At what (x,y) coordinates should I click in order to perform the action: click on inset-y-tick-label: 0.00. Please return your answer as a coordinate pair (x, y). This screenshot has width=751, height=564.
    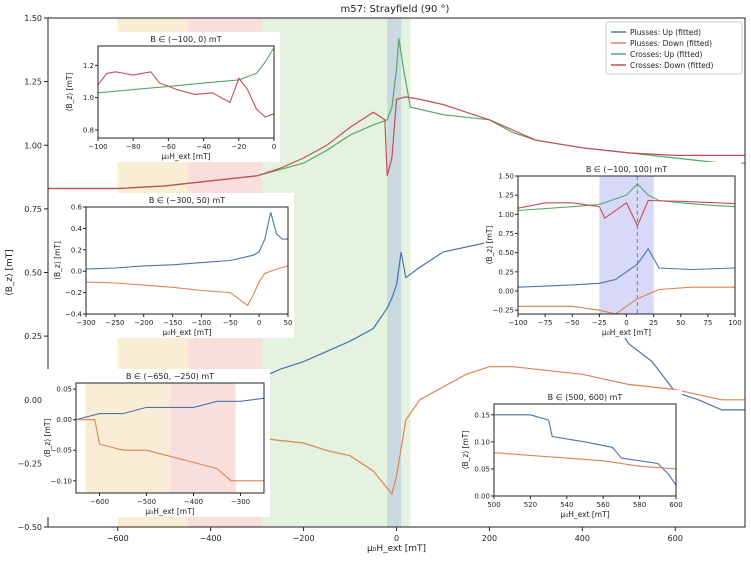
    Looking at the image, I should click on (482, 497).